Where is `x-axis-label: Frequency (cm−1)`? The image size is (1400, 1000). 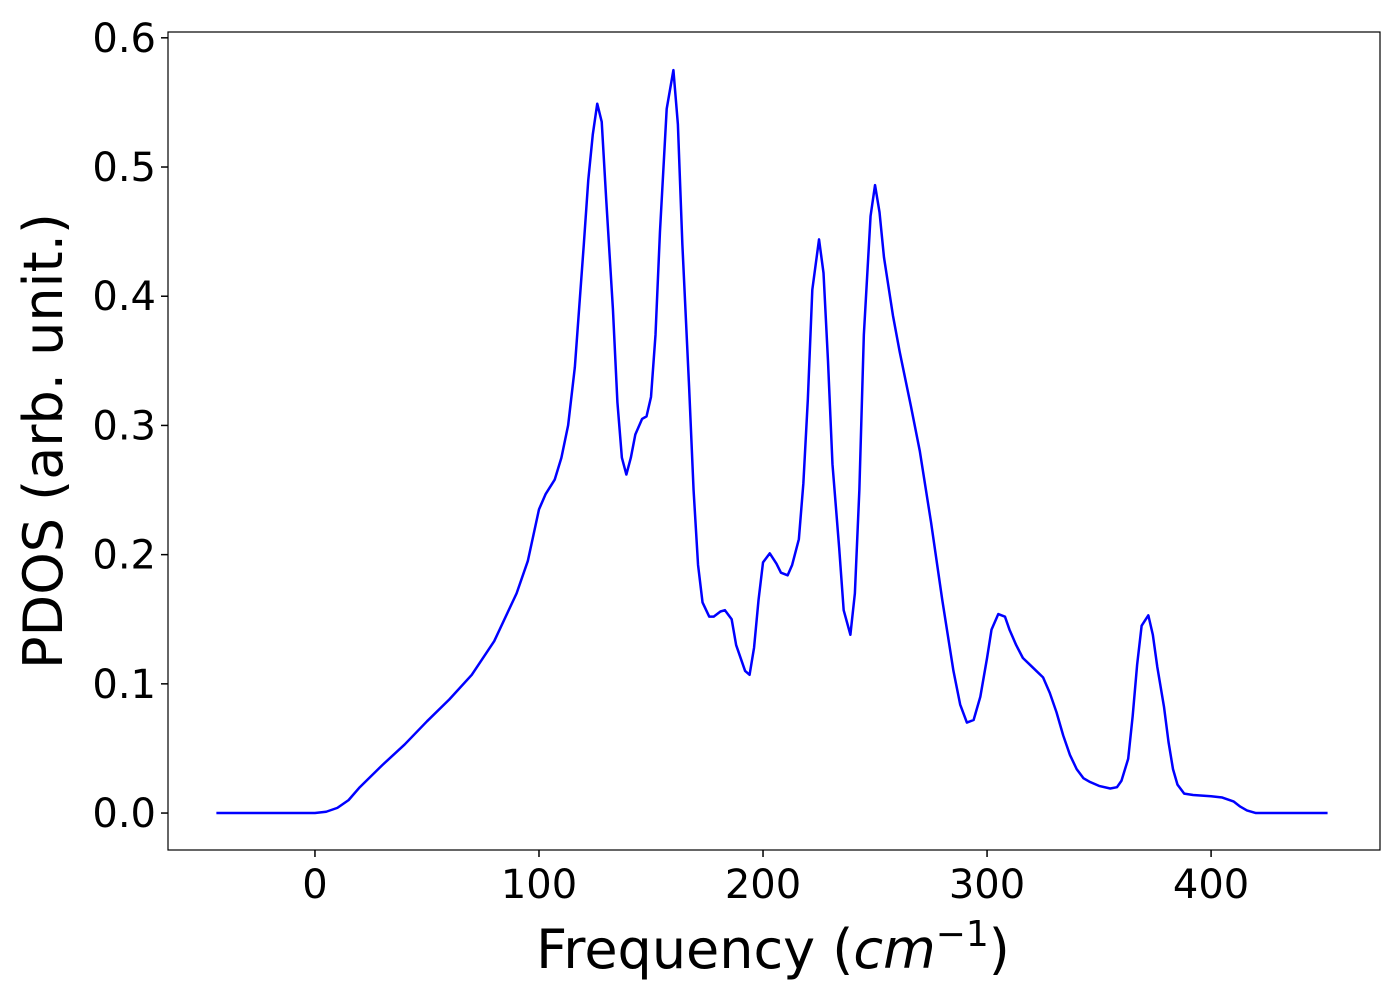 x-axis-label: Frequency (cm−1) is located at coordinates (773, 947).